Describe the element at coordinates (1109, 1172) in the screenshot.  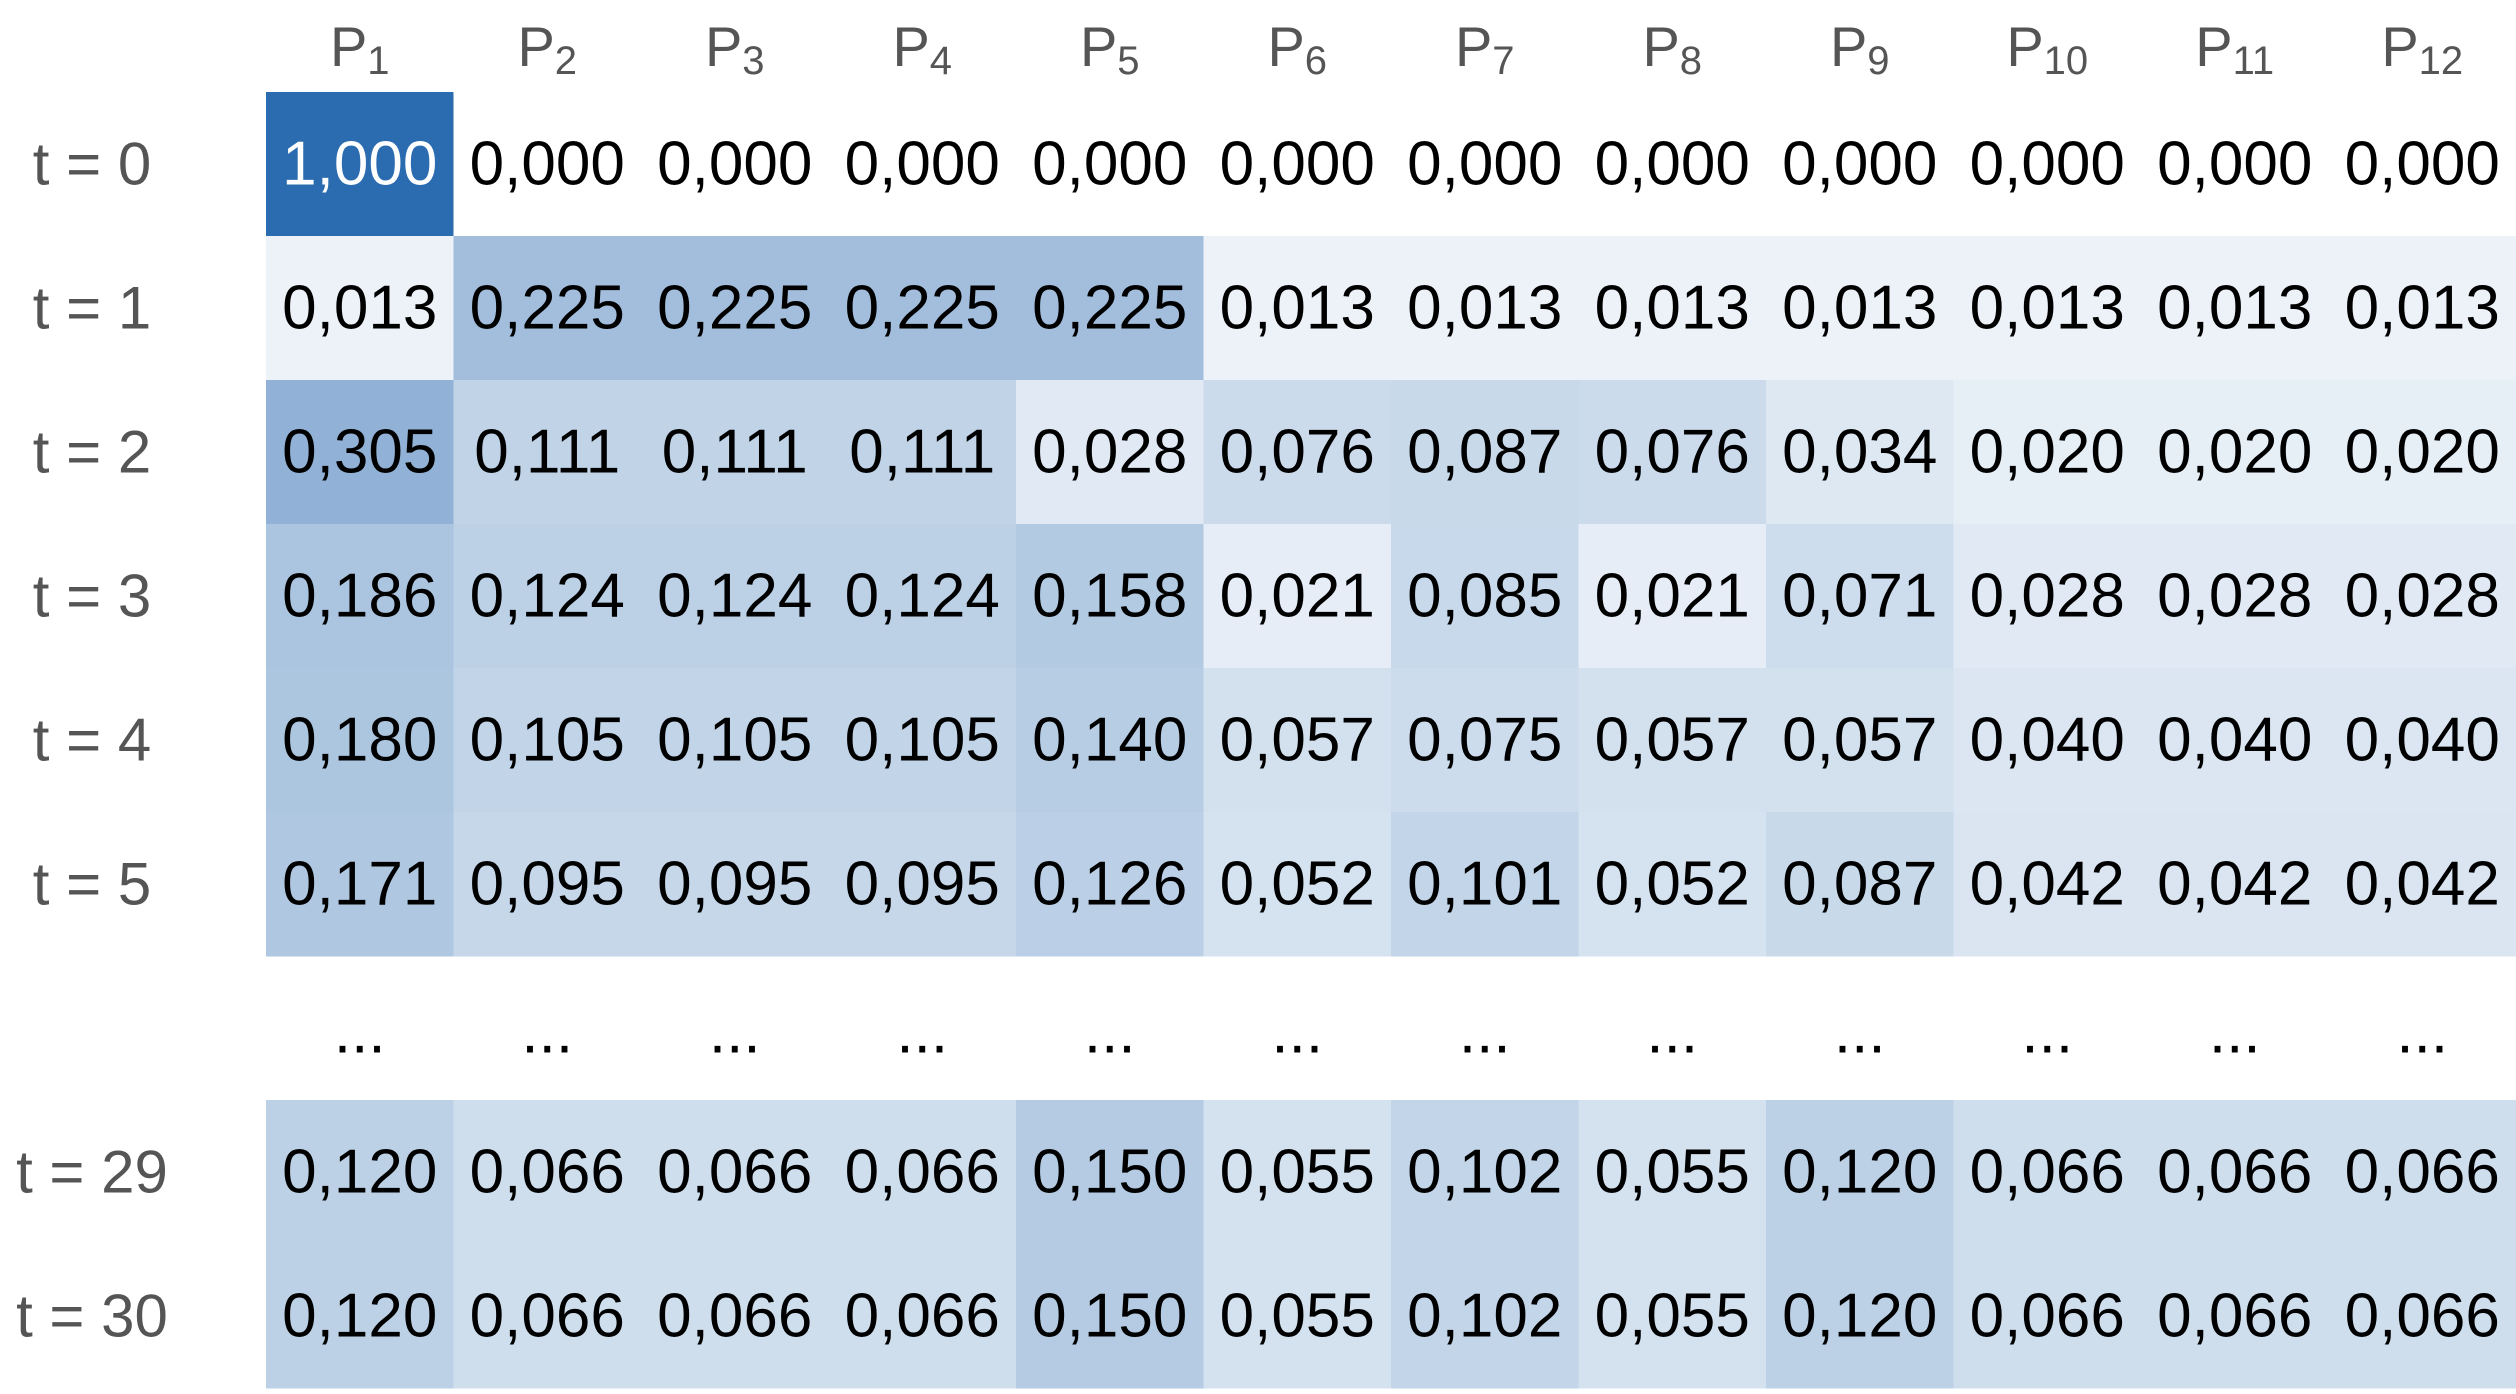
I see `cell-value-label: 0,150` at that location.